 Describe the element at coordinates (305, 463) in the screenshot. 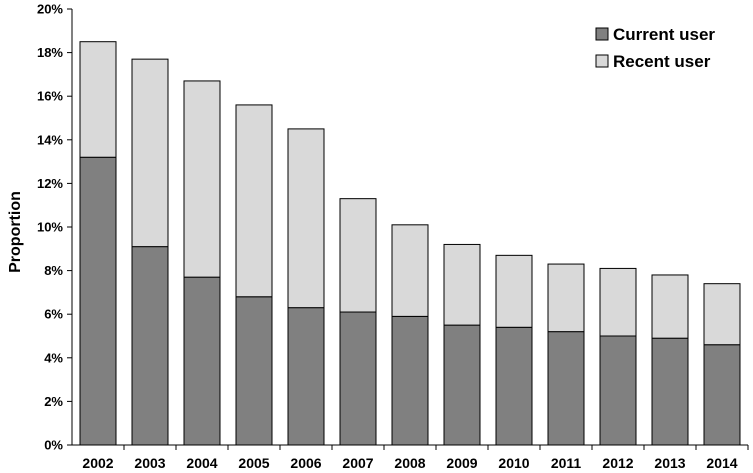

I see `x-tick-label-2006: 2006` at that location.